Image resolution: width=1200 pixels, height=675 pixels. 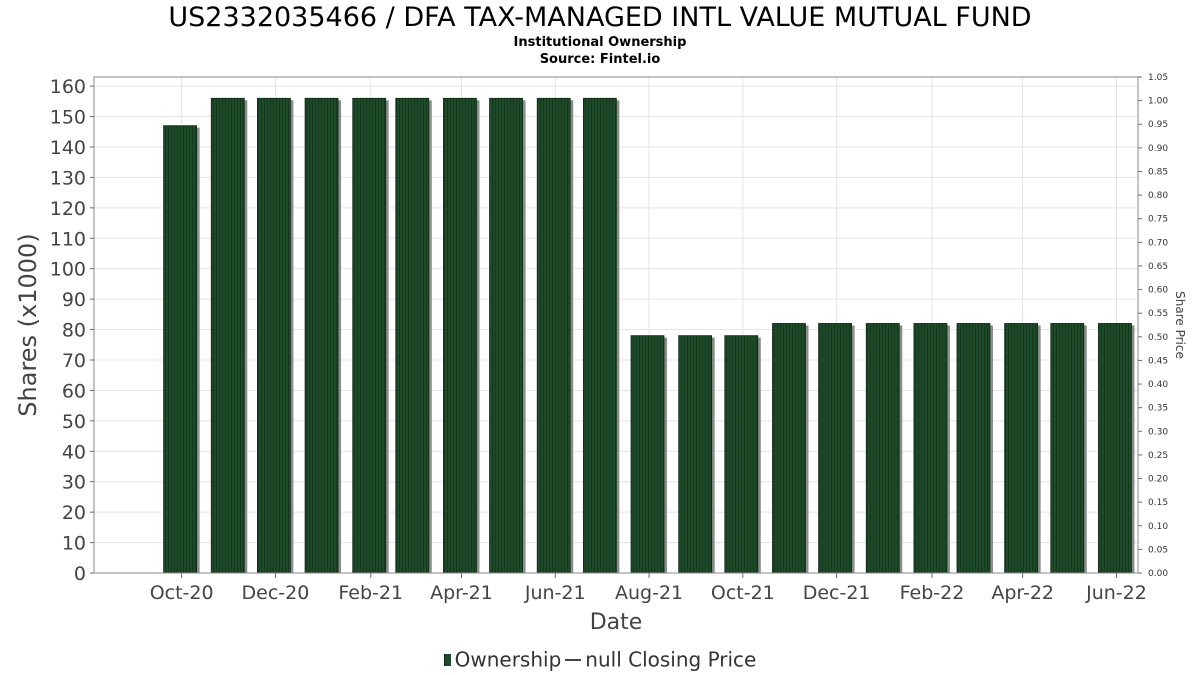 I want to click on chart-subtitle: Institutional Ownership, so click(x=600, y=42).